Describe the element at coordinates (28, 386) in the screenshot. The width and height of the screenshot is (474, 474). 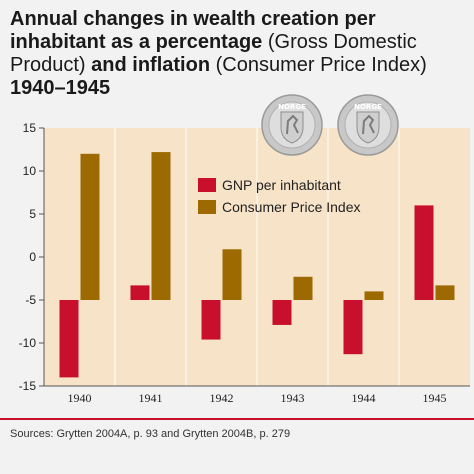
I see `y-tick-label: -15` at that location.